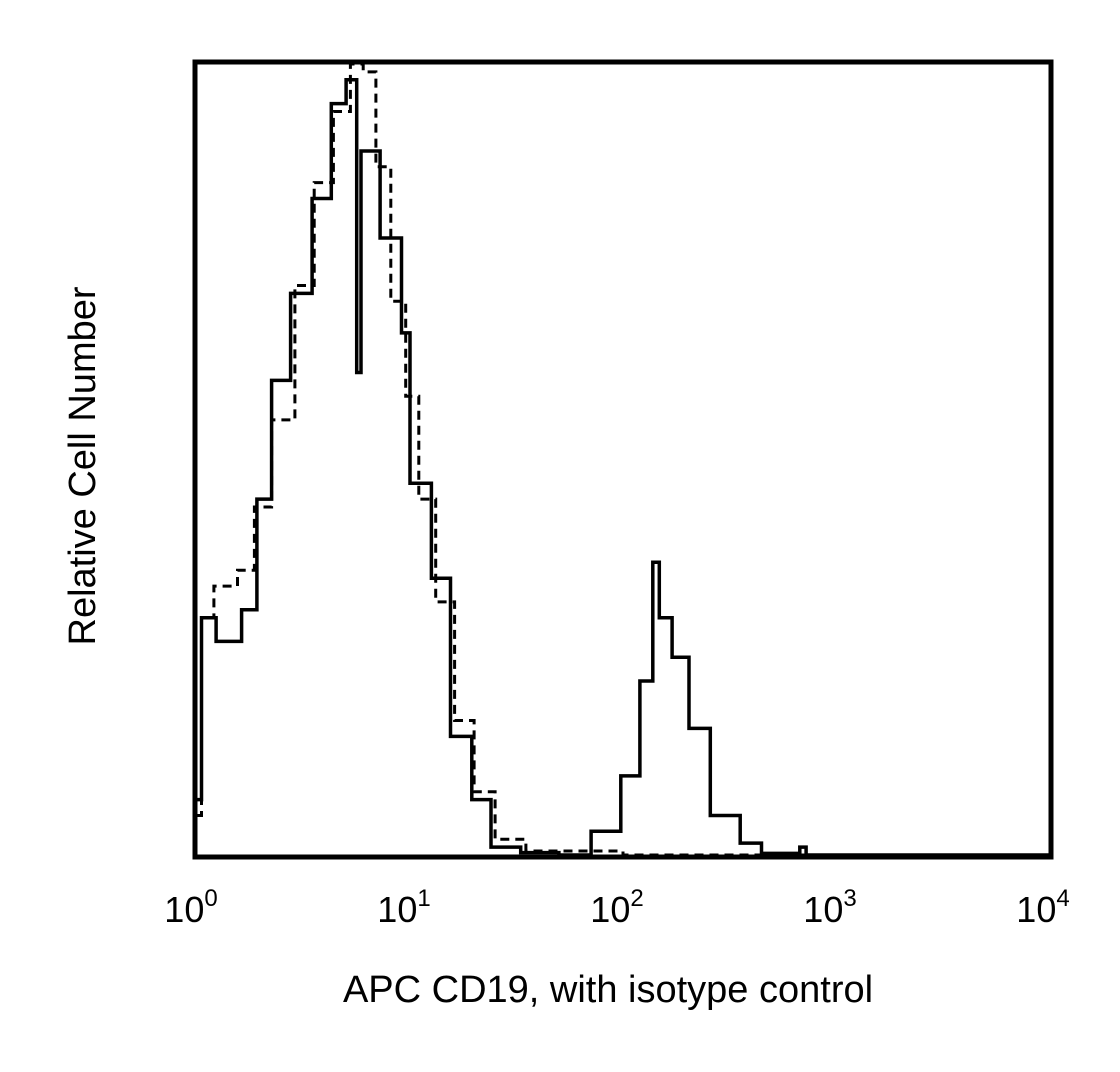  What do you see at coordinates (190, 907) in the screenshot?
I see `x-tick-label: 10⁰` at bounding box center [190, 907].